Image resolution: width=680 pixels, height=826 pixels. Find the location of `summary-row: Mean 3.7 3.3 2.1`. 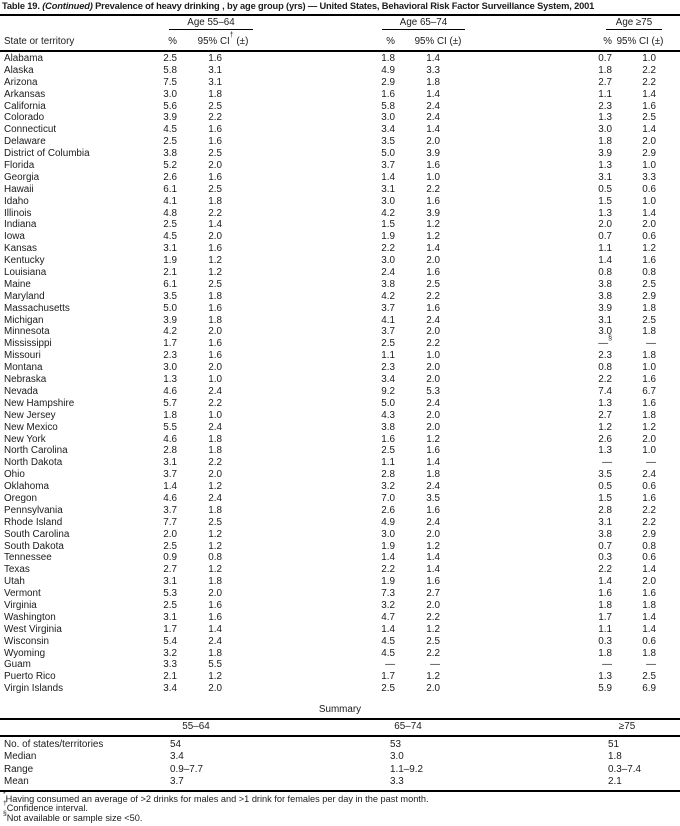

summary-row: Mean 3.7 3.3 2.1 is located at coordinates (340, 782).